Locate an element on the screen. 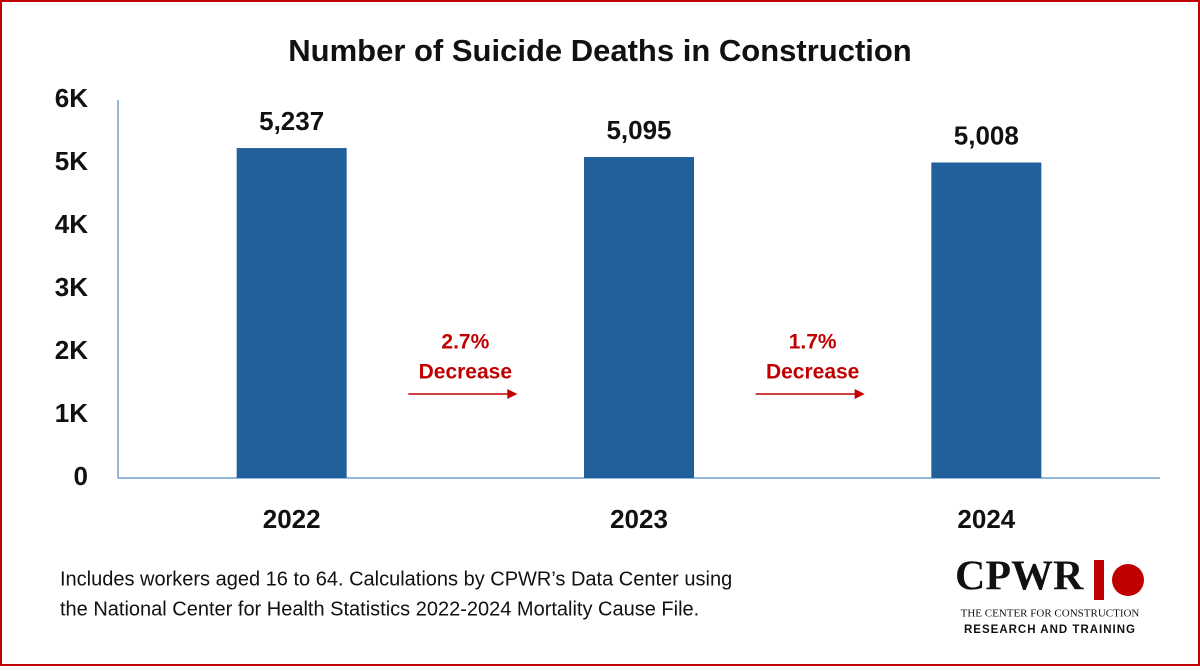 Image resolution: width=1200 pixels, height=671 pixels. y-tick-label: 4K is located at coordinates (71, 224).